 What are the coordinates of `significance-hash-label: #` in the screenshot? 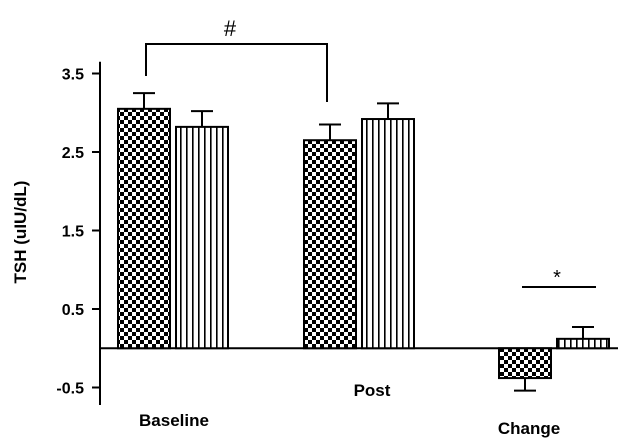 It's located at (230, 28).